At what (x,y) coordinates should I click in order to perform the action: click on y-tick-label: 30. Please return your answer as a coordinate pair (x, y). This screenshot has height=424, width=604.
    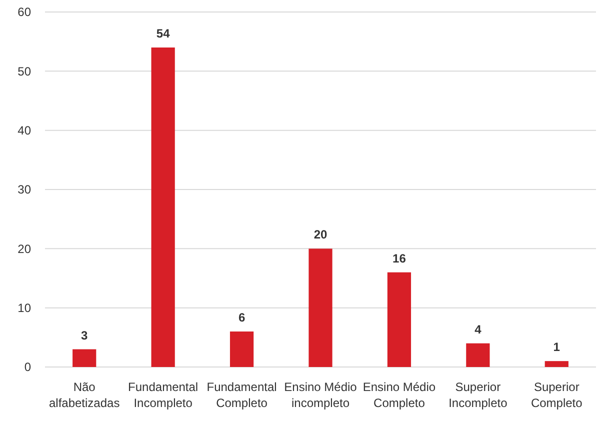
    Looking at the image, I should click on (25, 189).